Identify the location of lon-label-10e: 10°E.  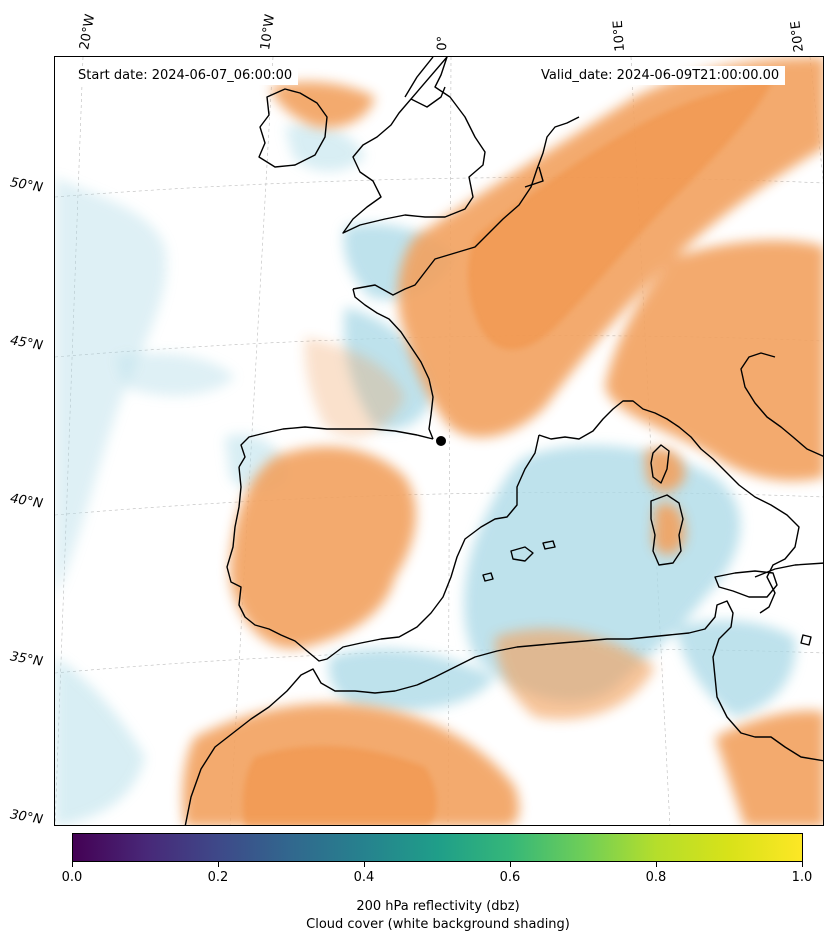
(619, 36).